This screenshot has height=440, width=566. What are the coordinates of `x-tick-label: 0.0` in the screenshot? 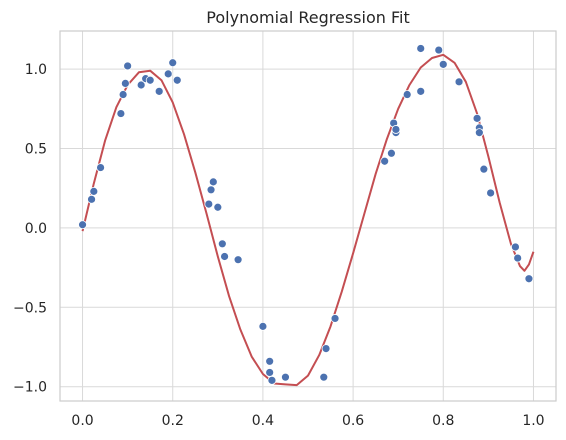 It's located at (82, 421).